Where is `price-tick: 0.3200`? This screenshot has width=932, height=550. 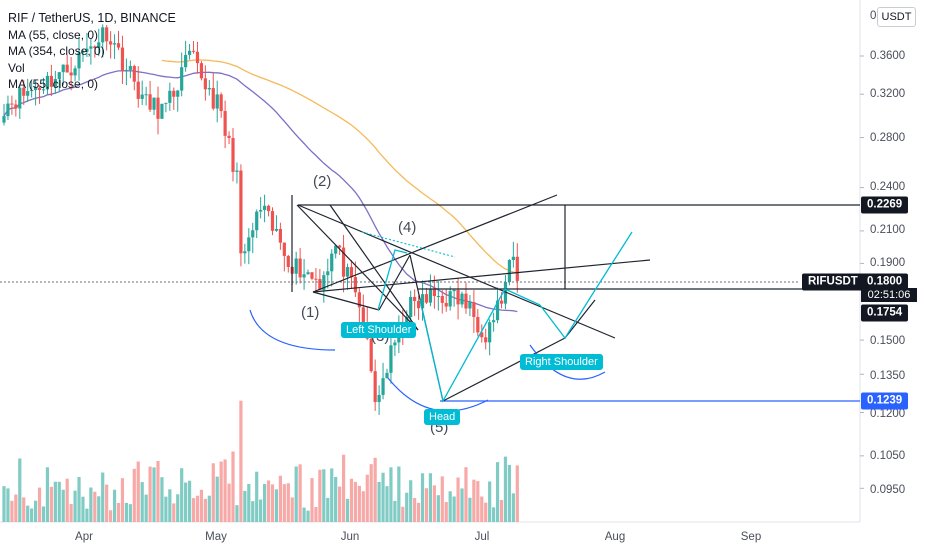 price-tick: 0.3200 is located at coordinates (888, 94).